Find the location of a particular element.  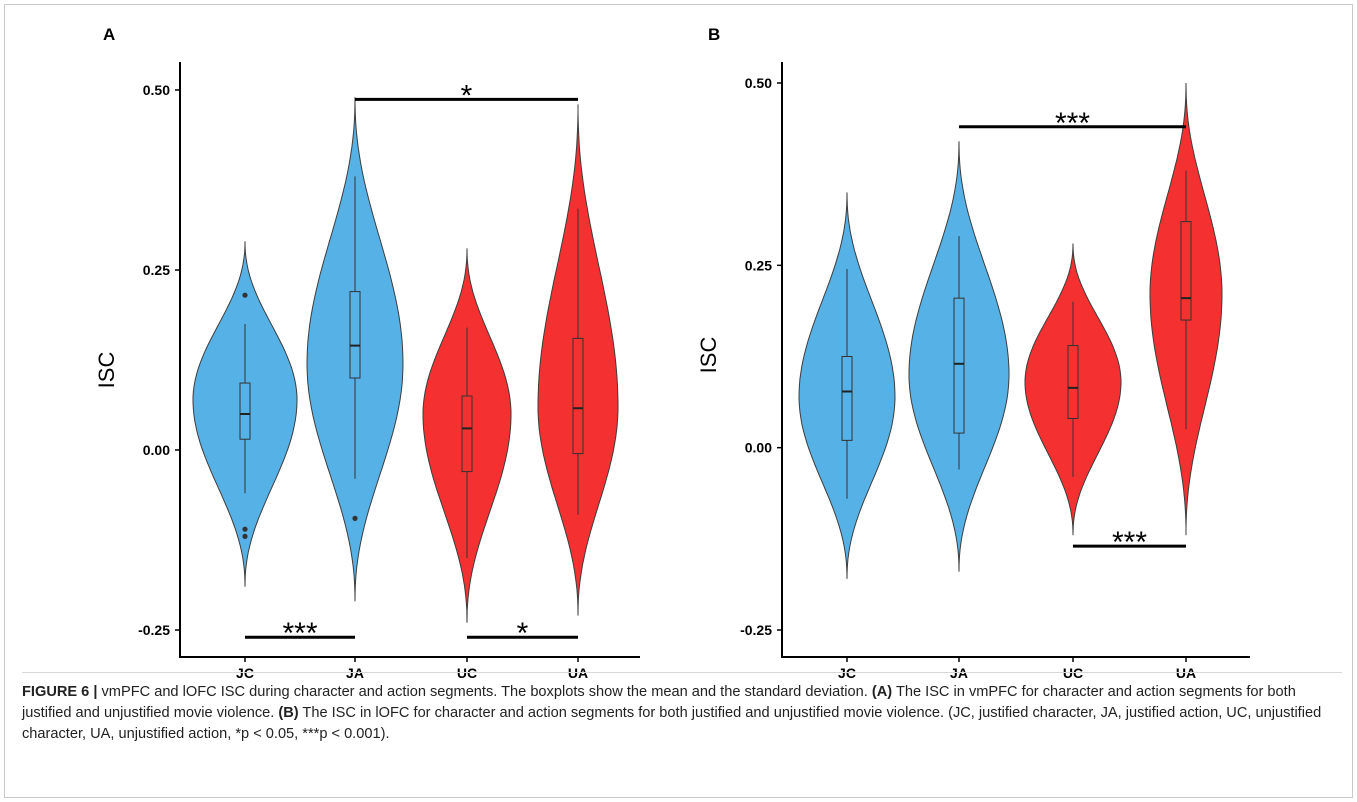

significance-bar-1: * is located at coordinates (522, 633).